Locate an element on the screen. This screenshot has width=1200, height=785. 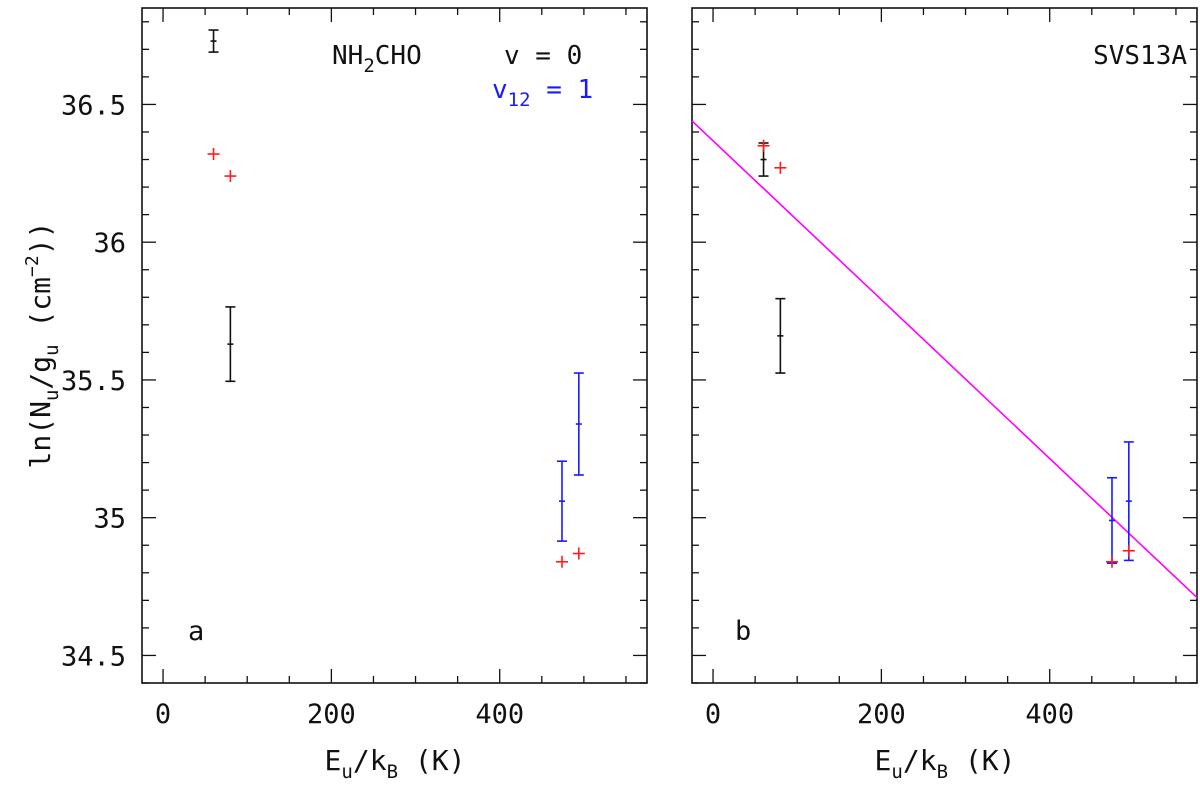
a-ytick-label: 35 is located at coordinates (109, 519).